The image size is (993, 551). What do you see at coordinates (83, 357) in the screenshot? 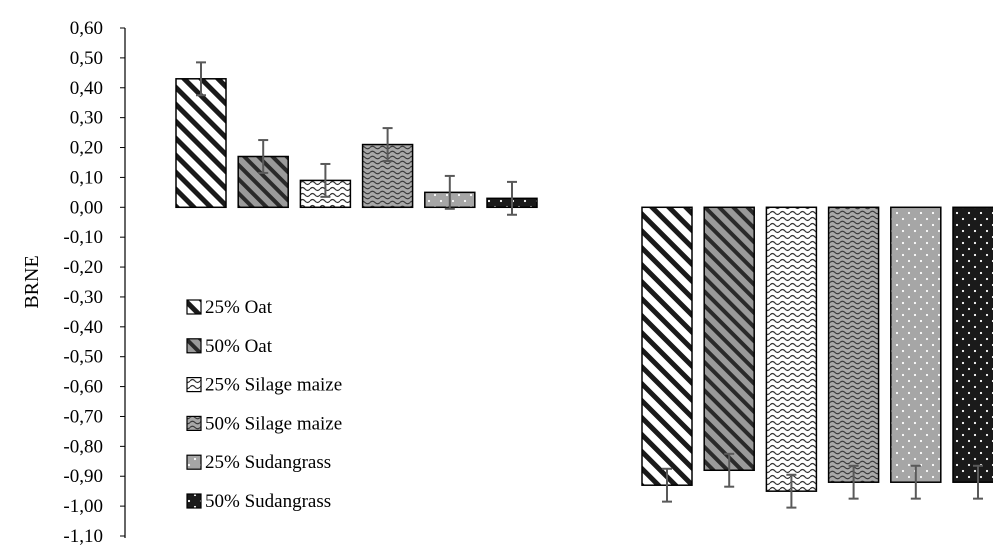
I see `y-tick-label: -0,50` at bounding box center [83, 357].